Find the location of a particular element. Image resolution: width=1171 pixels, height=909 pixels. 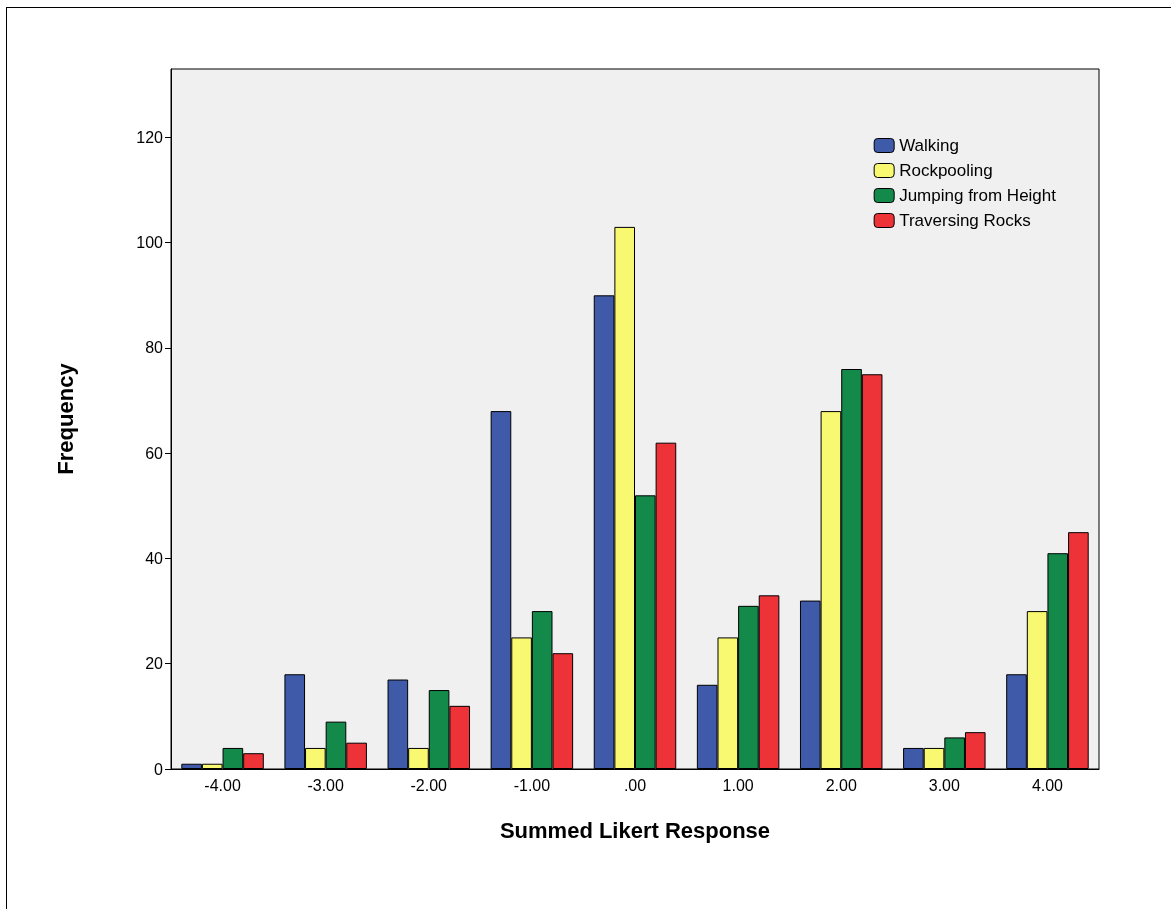

y-tick-label: 100 is located at coordinates (150, 243).